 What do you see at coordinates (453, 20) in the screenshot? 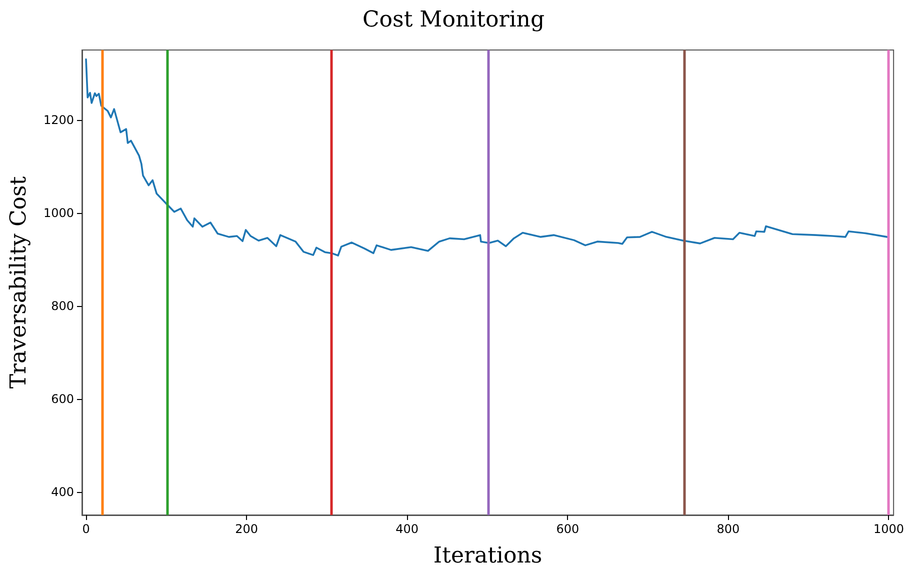
I see `chart-title: Cost Monitoring` at bounding box center [453, 20].